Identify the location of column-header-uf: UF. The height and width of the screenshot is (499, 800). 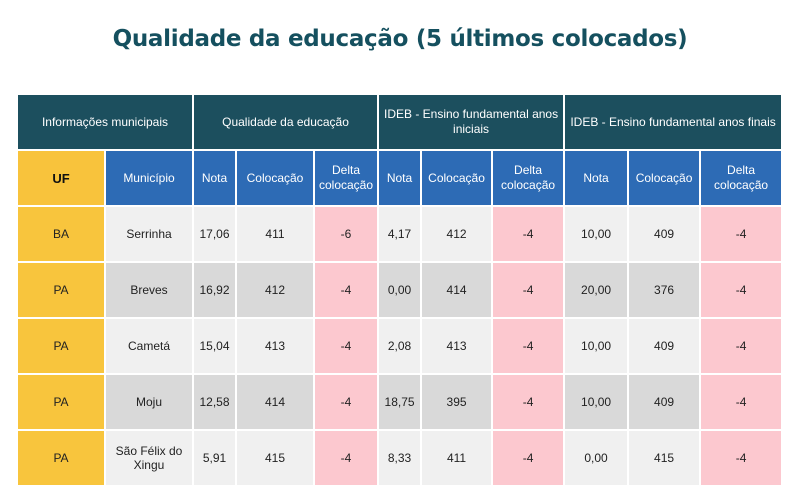
(62, 179).